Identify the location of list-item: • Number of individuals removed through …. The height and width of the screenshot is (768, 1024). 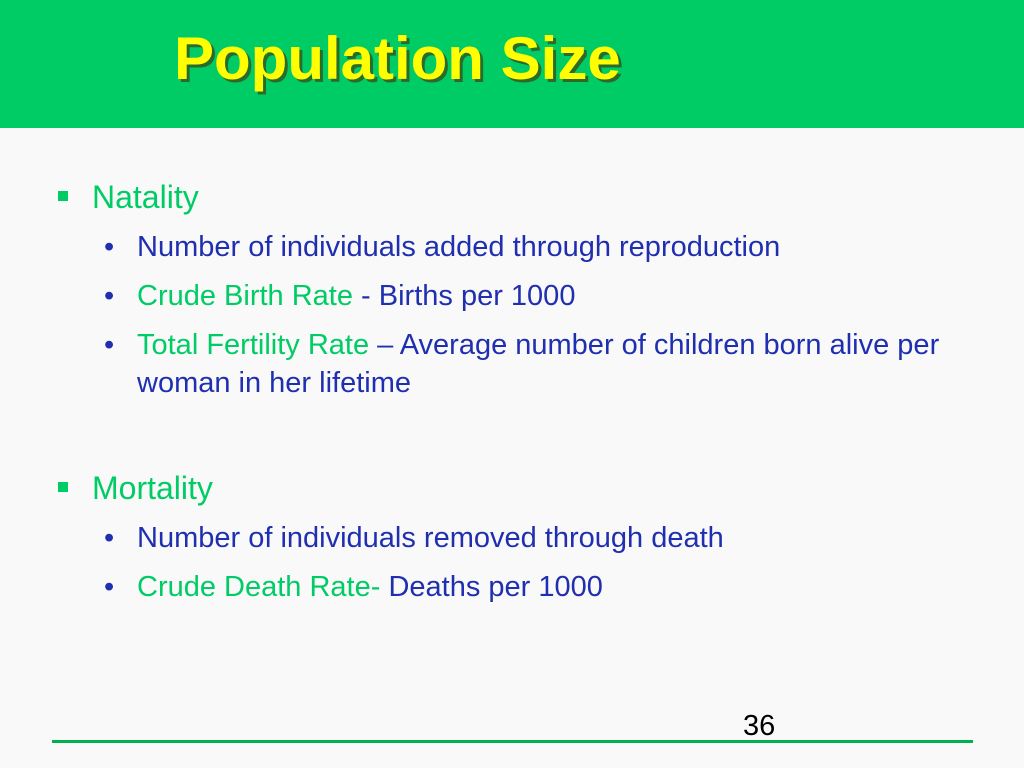
(534, 538).